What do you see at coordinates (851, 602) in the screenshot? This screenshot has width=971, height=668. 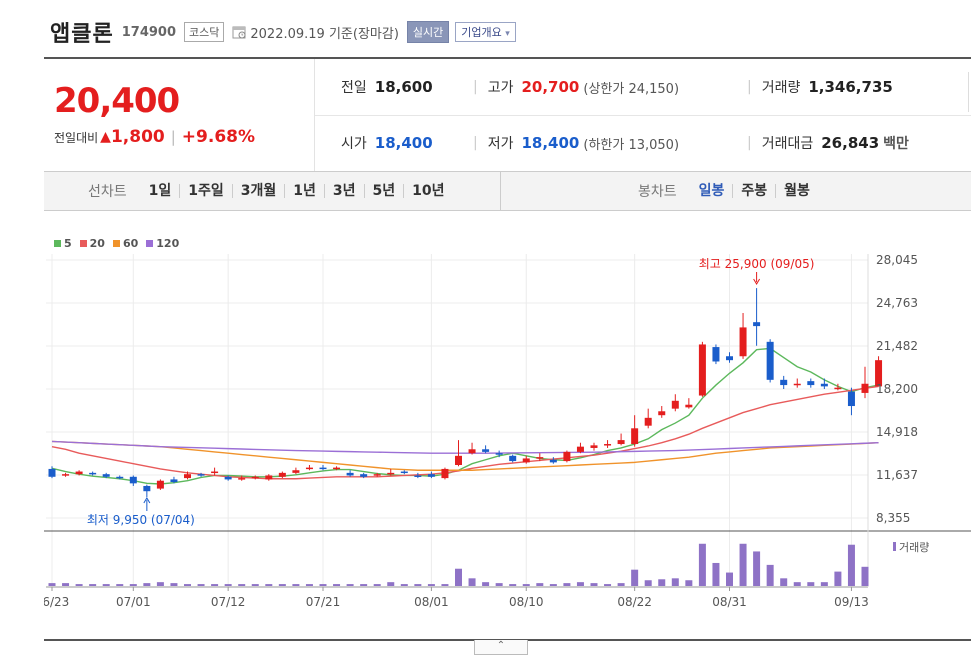 I see `x-tick-label: 09/13` at bounding box center [851, 602].